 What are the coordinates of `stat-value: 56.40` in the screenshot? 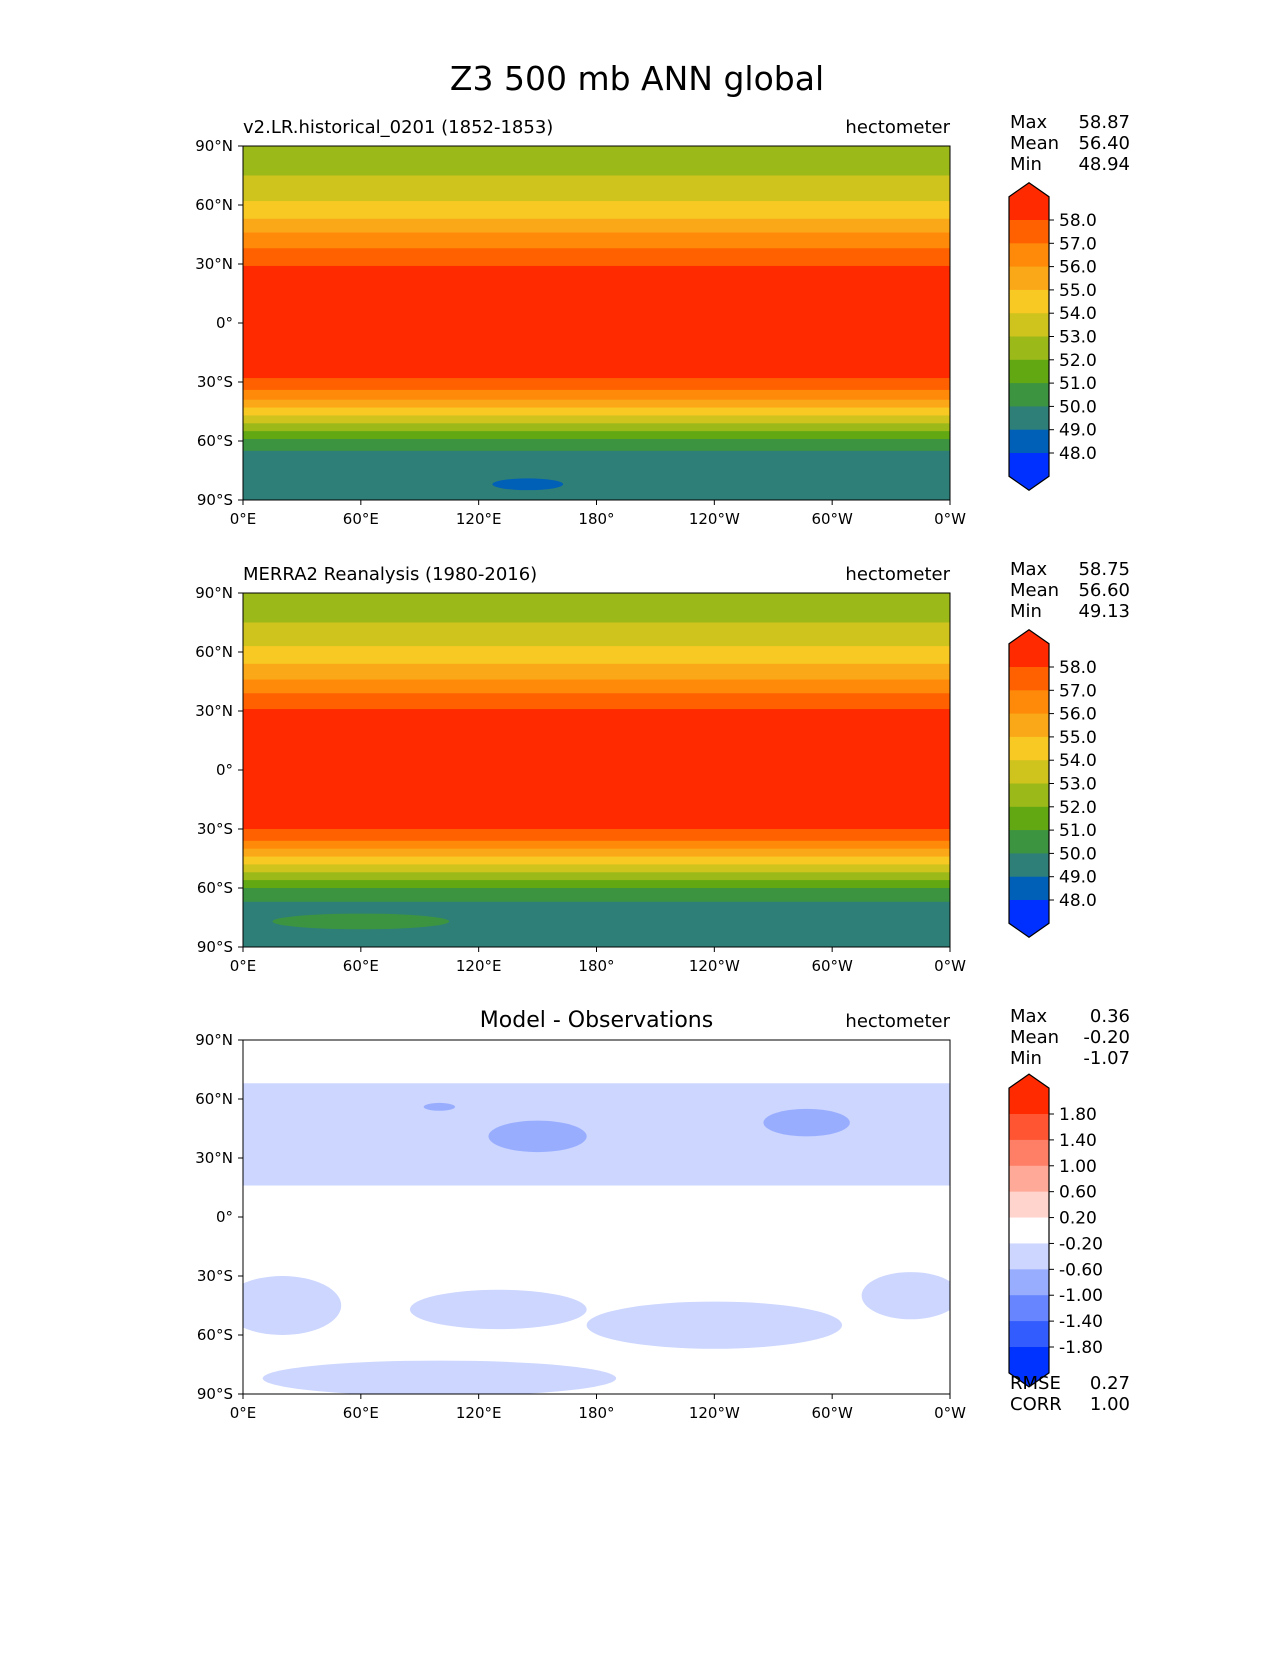 It's located at (1104, 143).